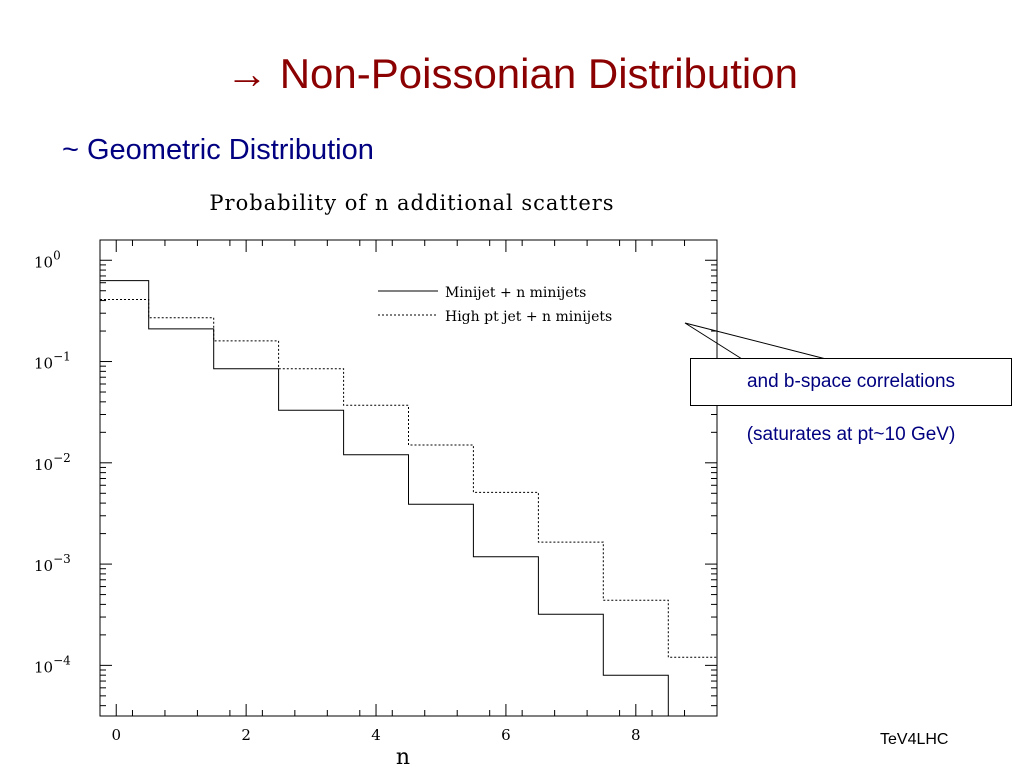  What do you see at coordinates (515, 293) in the screenshot?
I see `legend-label-minijet: Minijet + n minijets` at bounding box center [515, 293].